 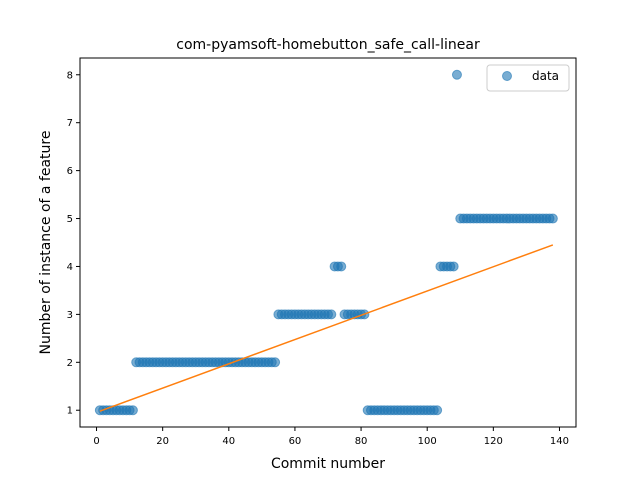 I want to click on x-tick-label: 100, so click(x=427, y=441).